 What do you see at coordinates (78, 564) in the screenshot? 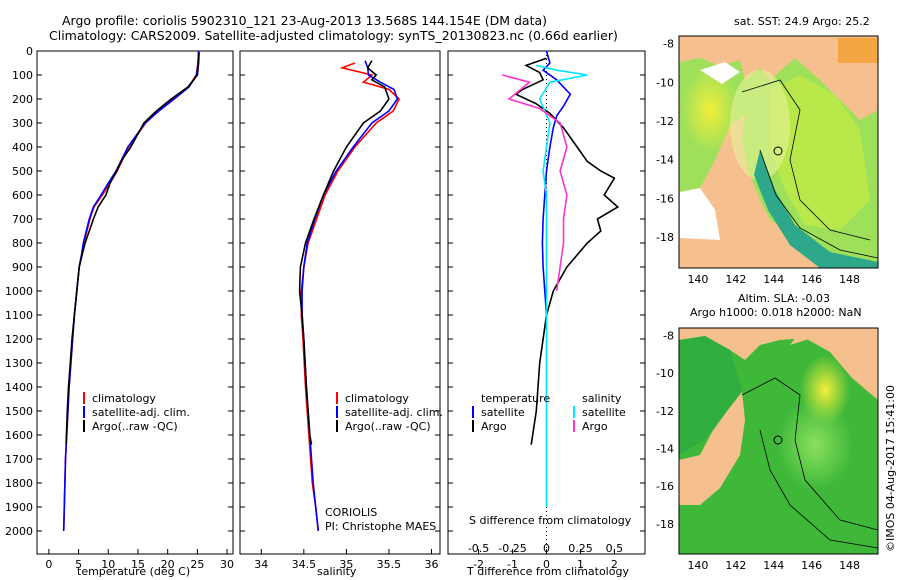
I see `xtick-label: 5` at bounding box center [78, 564].